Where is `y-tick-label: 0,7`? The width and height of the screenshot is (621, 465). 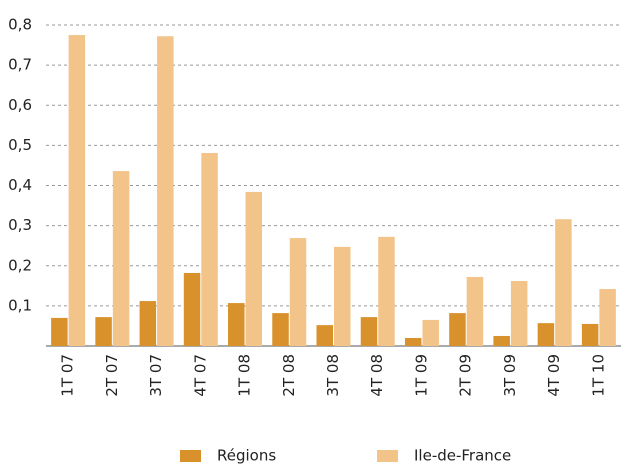
y-tick-label: 0,7 is located at coordinates (20, 65).